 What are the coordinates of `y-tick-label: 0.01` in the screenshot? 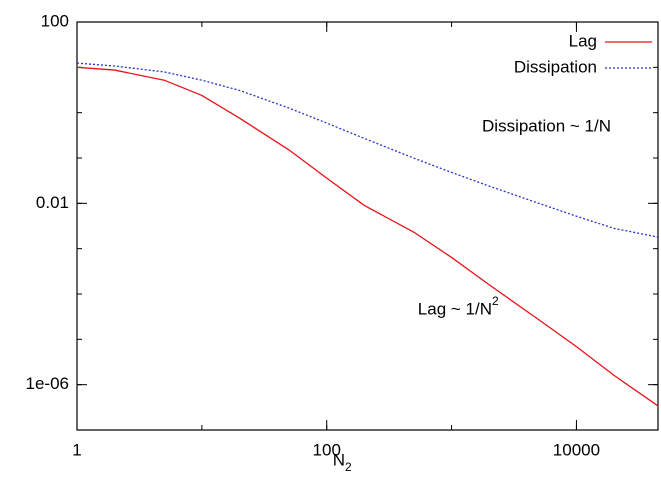 It's located at (52, 202).